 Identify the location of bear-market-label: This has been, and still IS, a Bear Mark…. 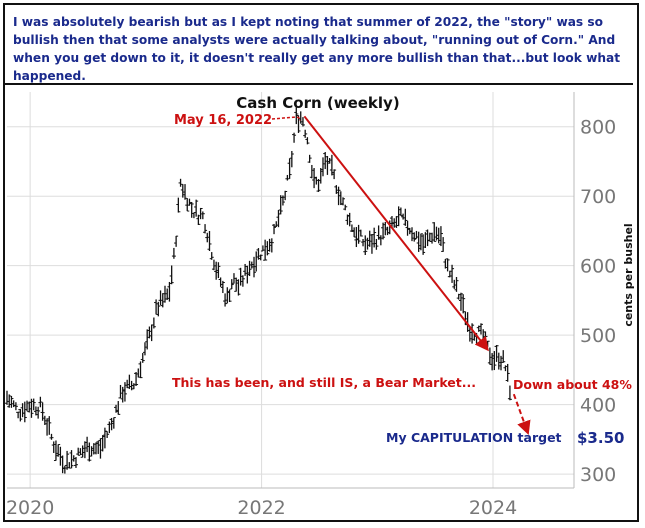
(324, 382).